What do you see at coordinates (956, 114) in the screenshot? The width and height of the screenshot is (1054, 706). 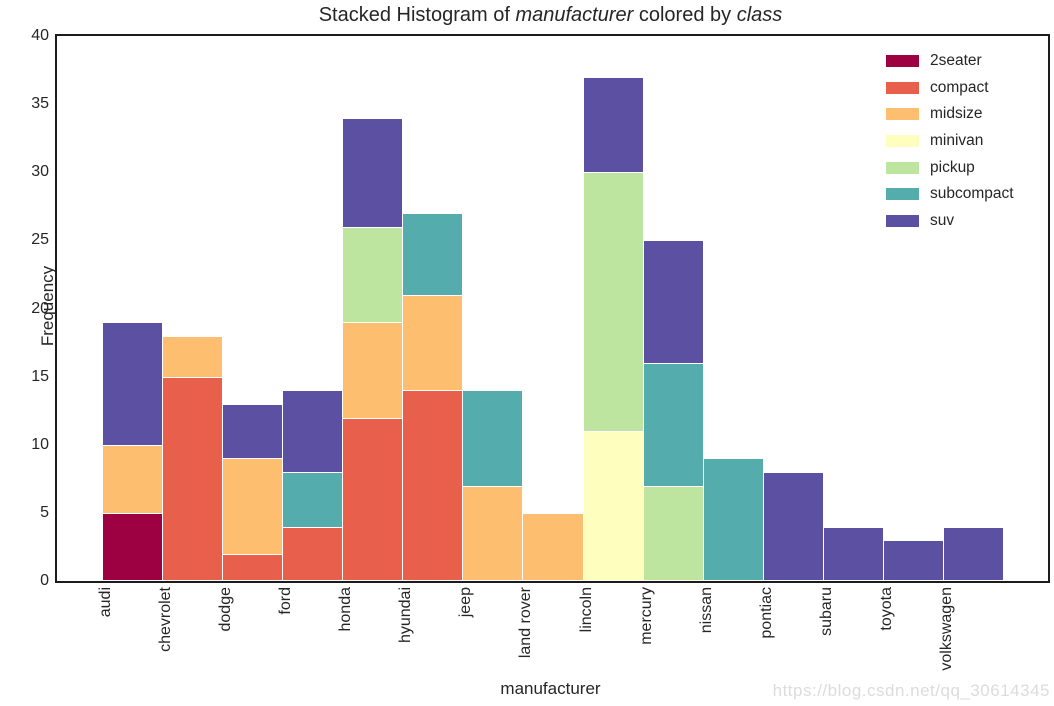 I see `legend-label-midsize: midsize` at bounding box center [956, 114].